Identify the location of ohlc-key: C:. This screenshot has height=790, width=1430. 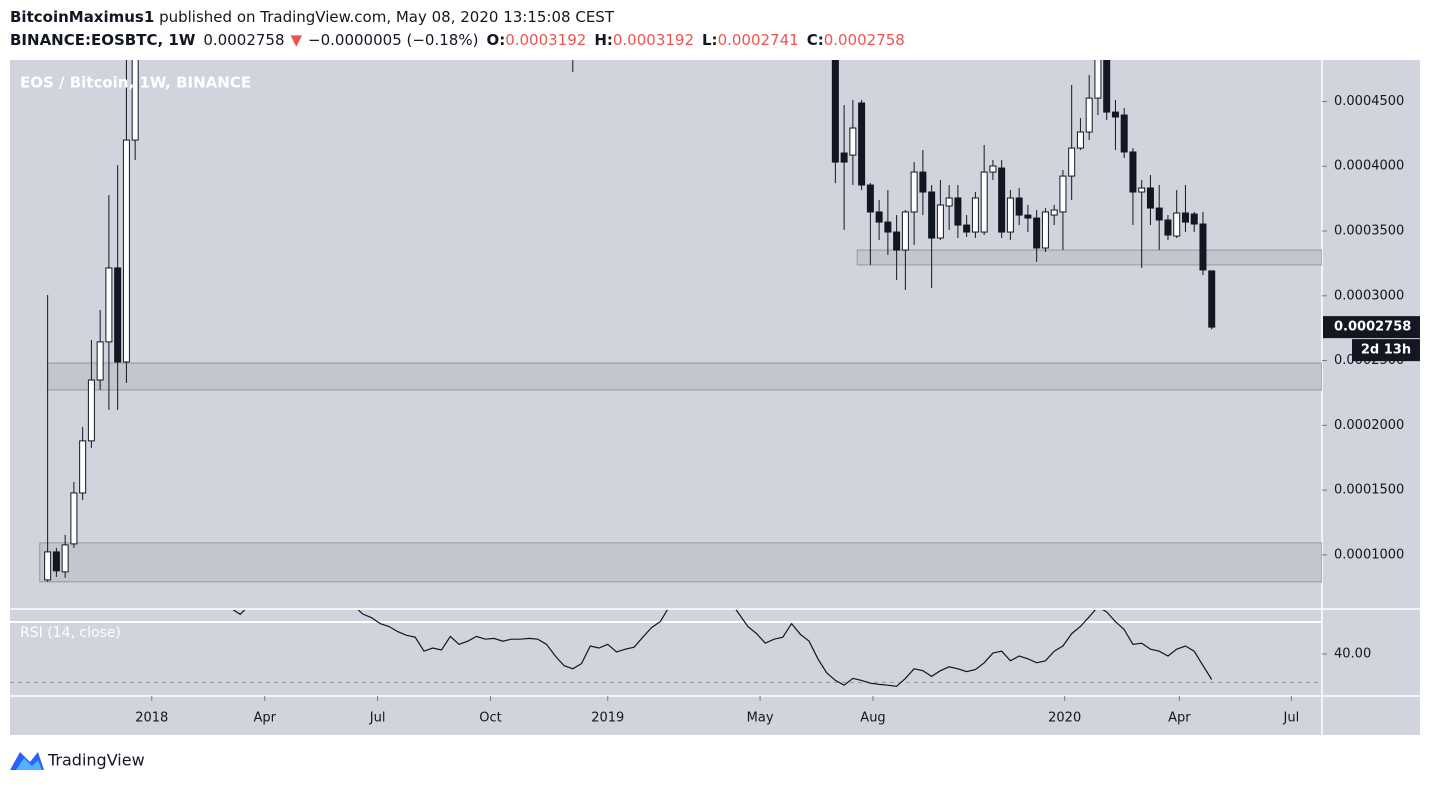
(815, 40).